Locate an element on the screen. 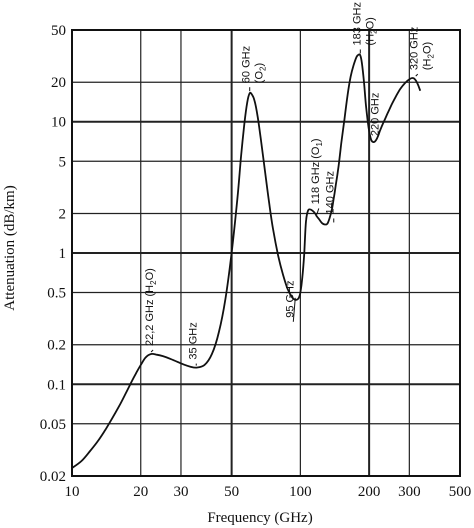  x-tick-label: 10 is located at coordinates (72, 492).